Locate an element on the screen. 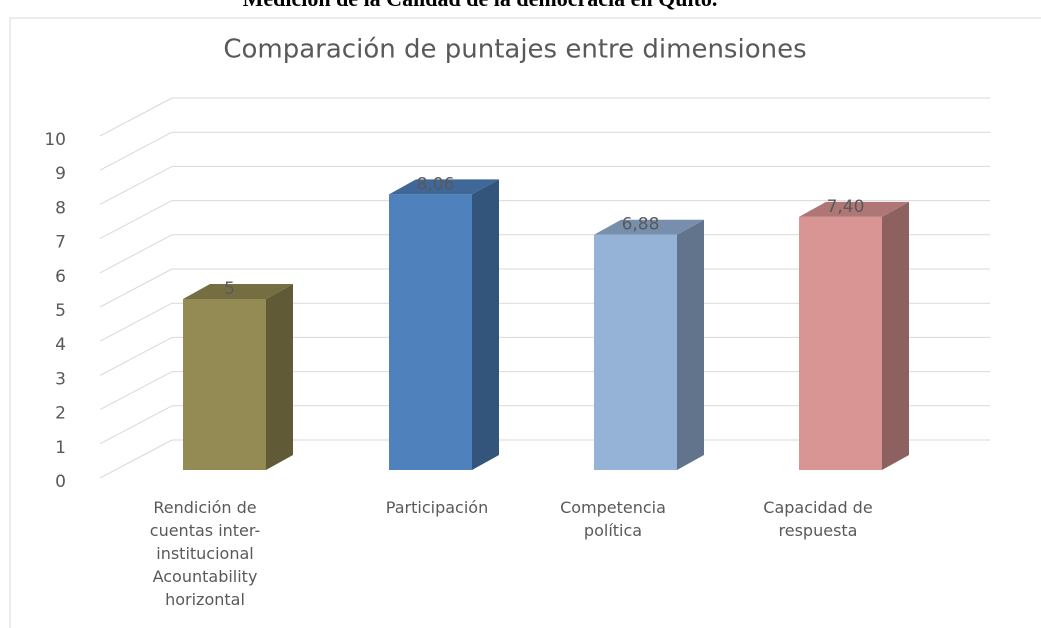  value-label: 6,88 is located at coordinates (641, 225).